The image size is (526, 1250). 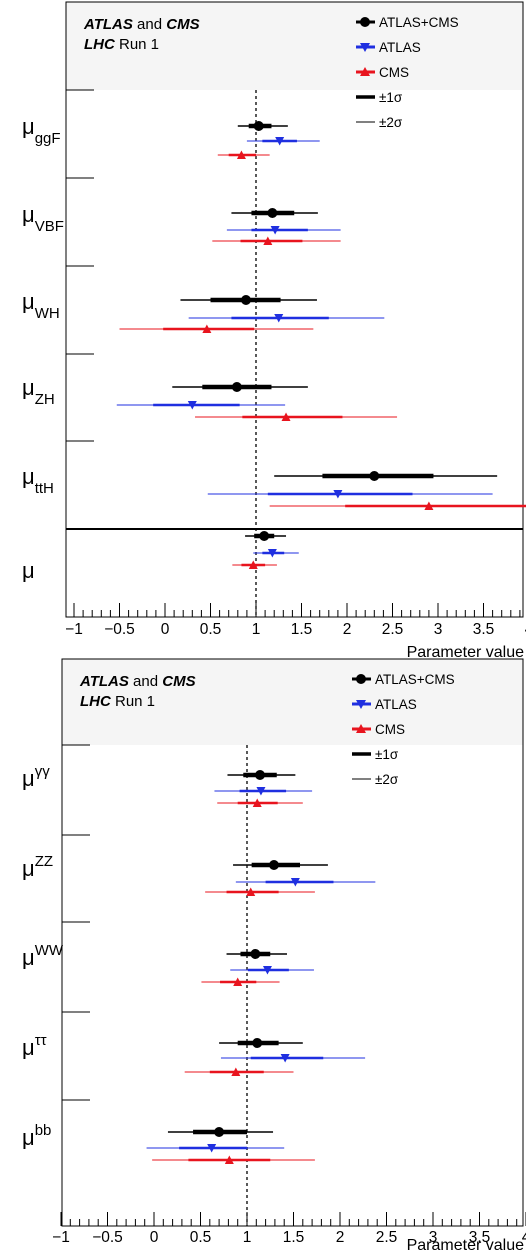 What do you see at coordinates (119, 629) in the screenshot?
I see `x-tick-label: −0.5` at bounding box center [119, 629].